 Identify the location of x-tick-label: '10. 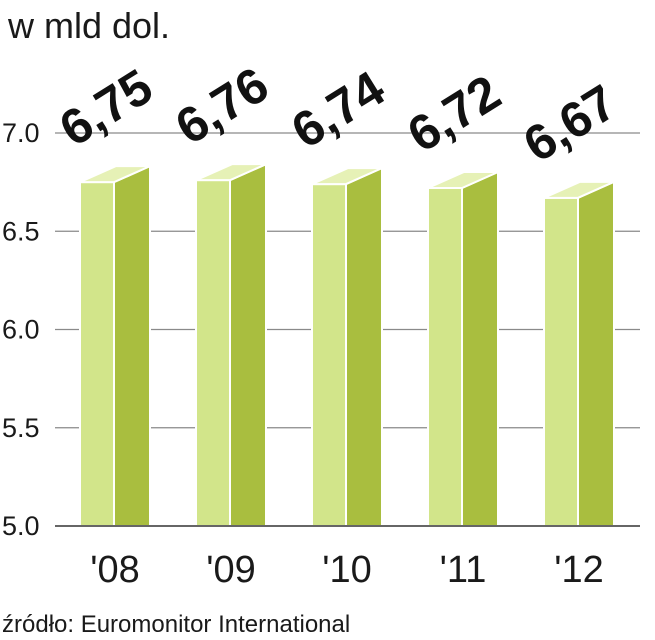
(347, 570).